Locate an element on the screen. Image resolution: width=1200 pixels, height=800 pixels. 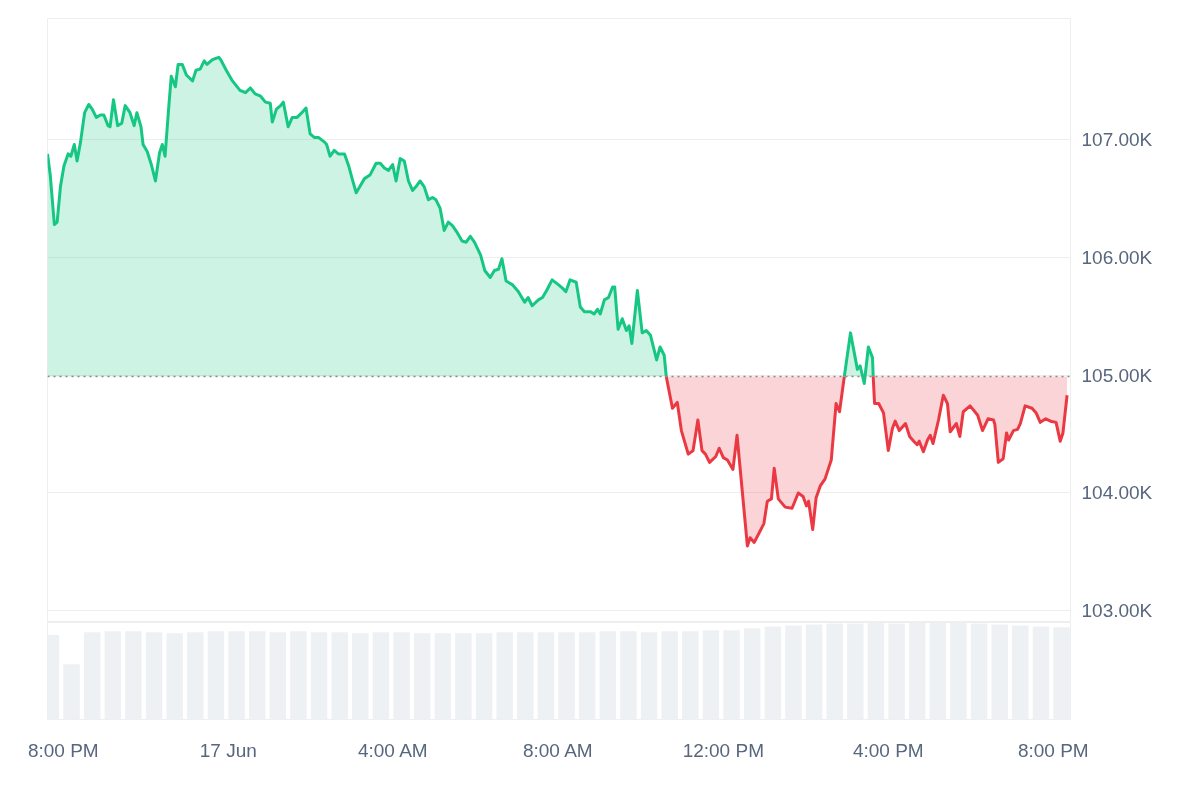
x-tick-label: 4:00 AM is located at coordinates (392, 750).